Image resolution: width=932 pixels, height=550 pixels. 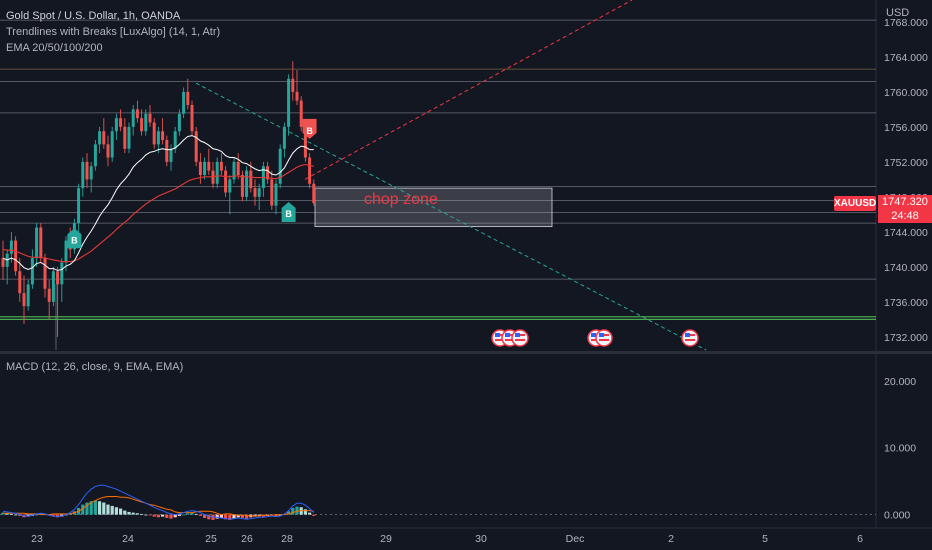 What do you see at coordinates (54, 48) in the screenshot?
I see `indicator-legend-ema: EMA 20/50/100/200` at bounding box center [54, 48].